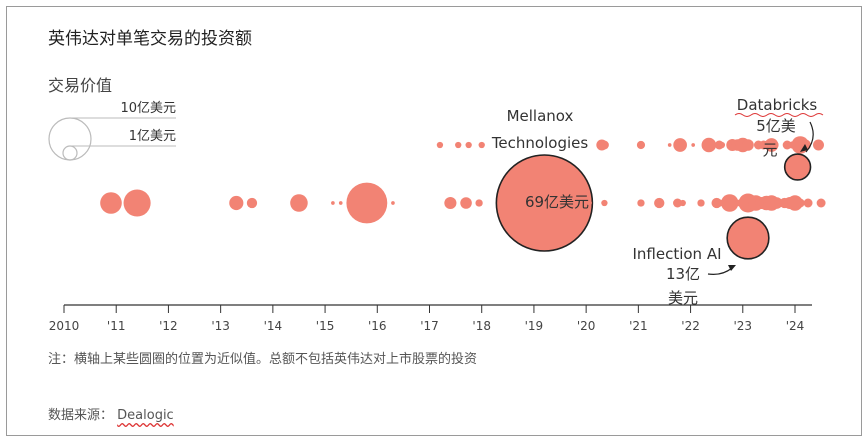  What do you see at coordinates (676, 254) in the screenshot?
I see `inflection-label-line1: Inflection AI` at bounding box center [676, 254].